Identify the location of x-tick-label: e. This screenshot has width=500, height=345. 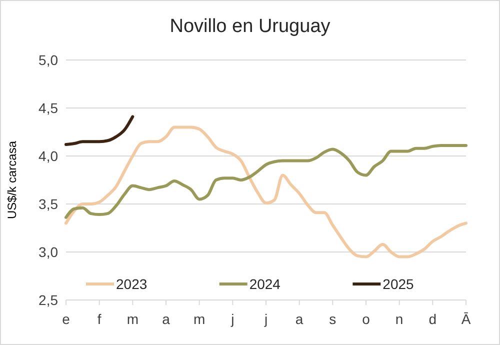
(66, 319).